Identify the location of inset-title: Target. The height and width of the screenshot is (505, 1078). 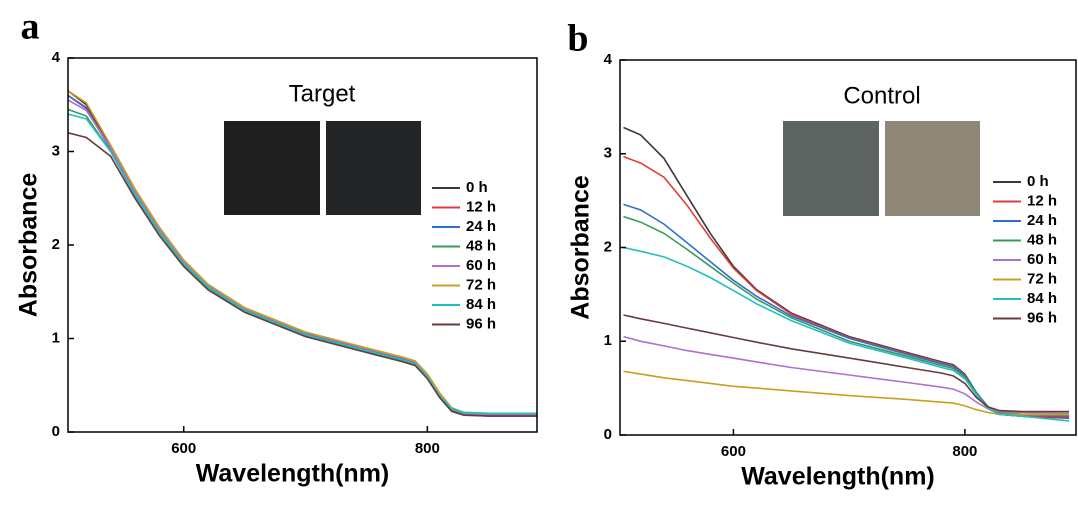
(322, 93).